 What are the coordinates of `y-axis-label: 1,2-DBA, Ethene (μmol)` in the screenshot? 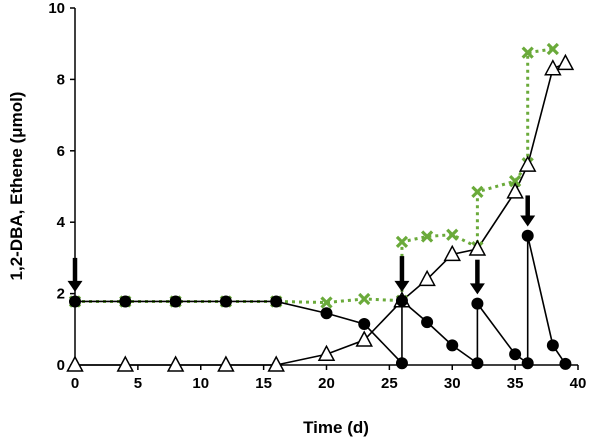 It's located at (16, 186).